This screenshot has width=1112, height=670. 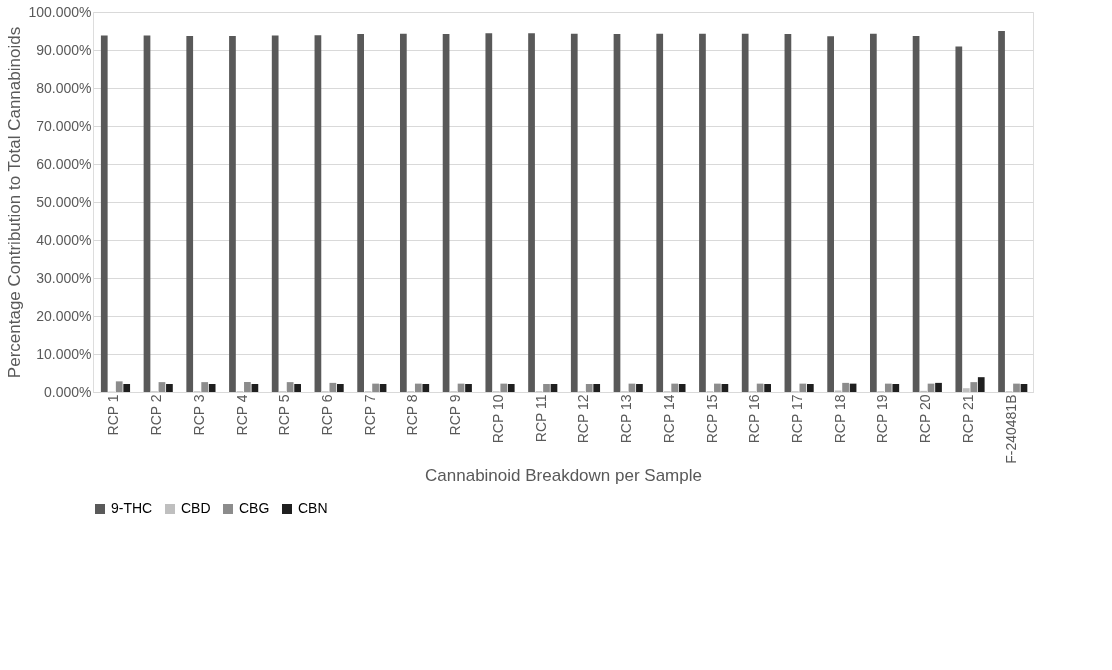 I want to click on x-tick-label: RCP 9, so click(x=455, y=415).